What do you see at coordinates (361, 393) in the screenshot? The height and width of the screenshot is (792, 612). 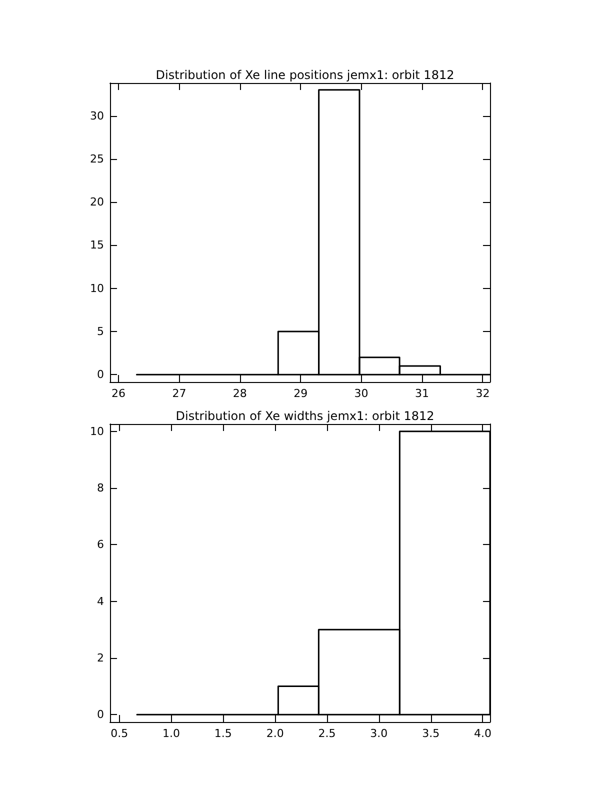 I see `x-tick-label: 30` at bounding box center [361, 393].